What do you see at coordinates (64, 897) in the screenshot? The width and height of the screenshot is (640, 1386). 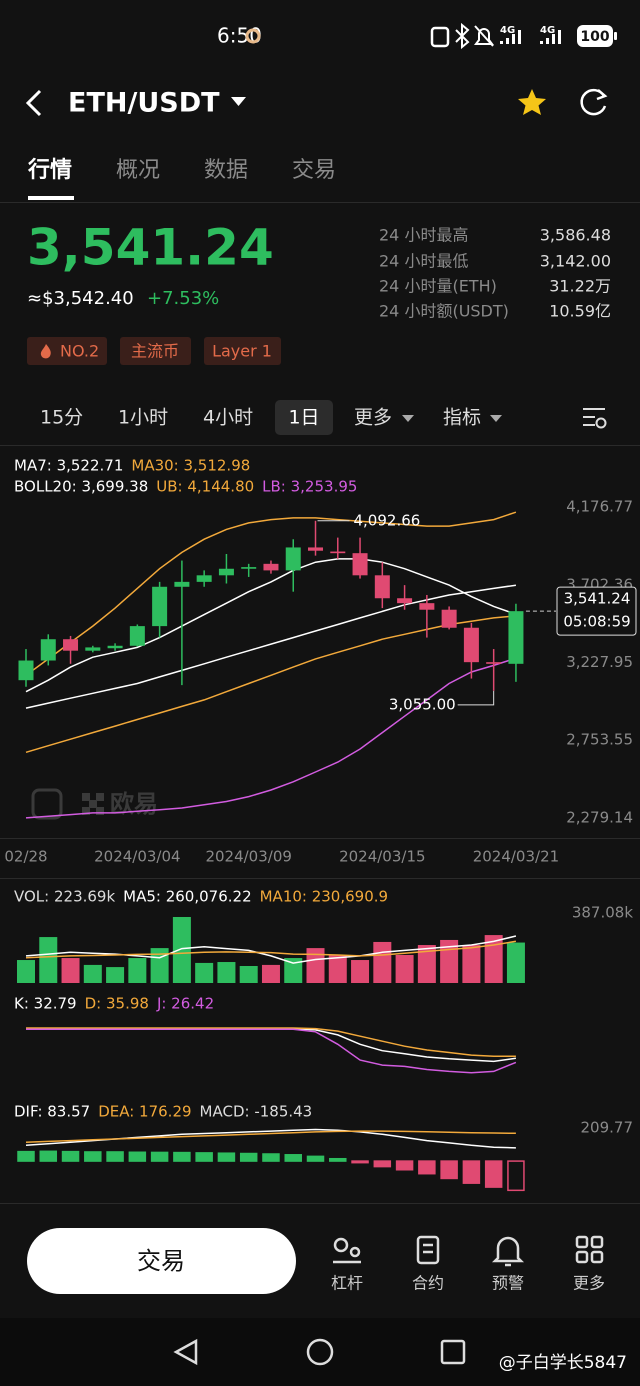 I see `legend-label: VOL: 223.69k` at bounding box center [64, 897].